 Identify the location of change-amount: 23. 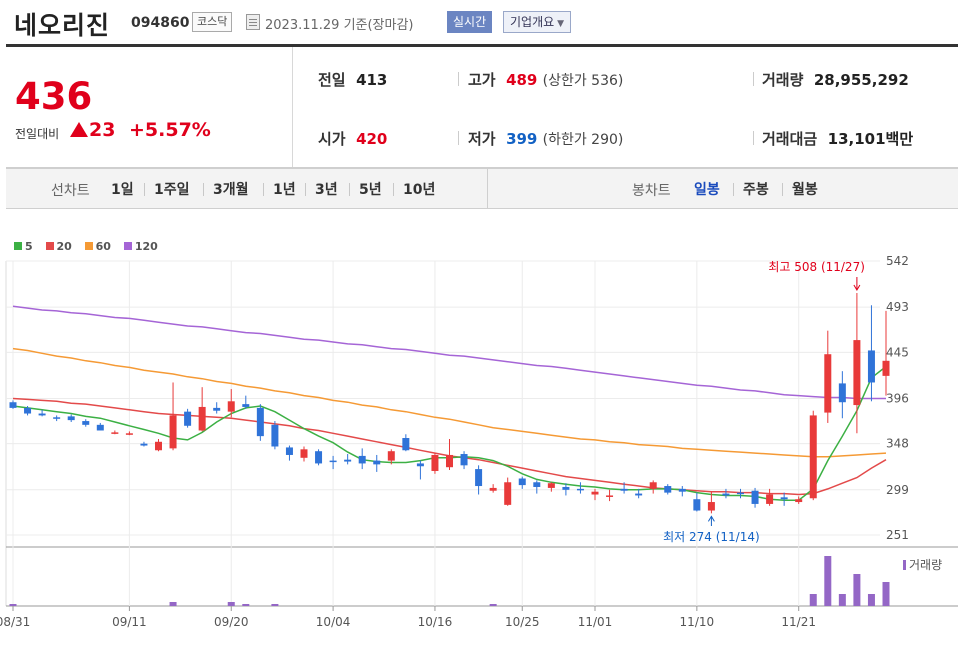
(92, 130).